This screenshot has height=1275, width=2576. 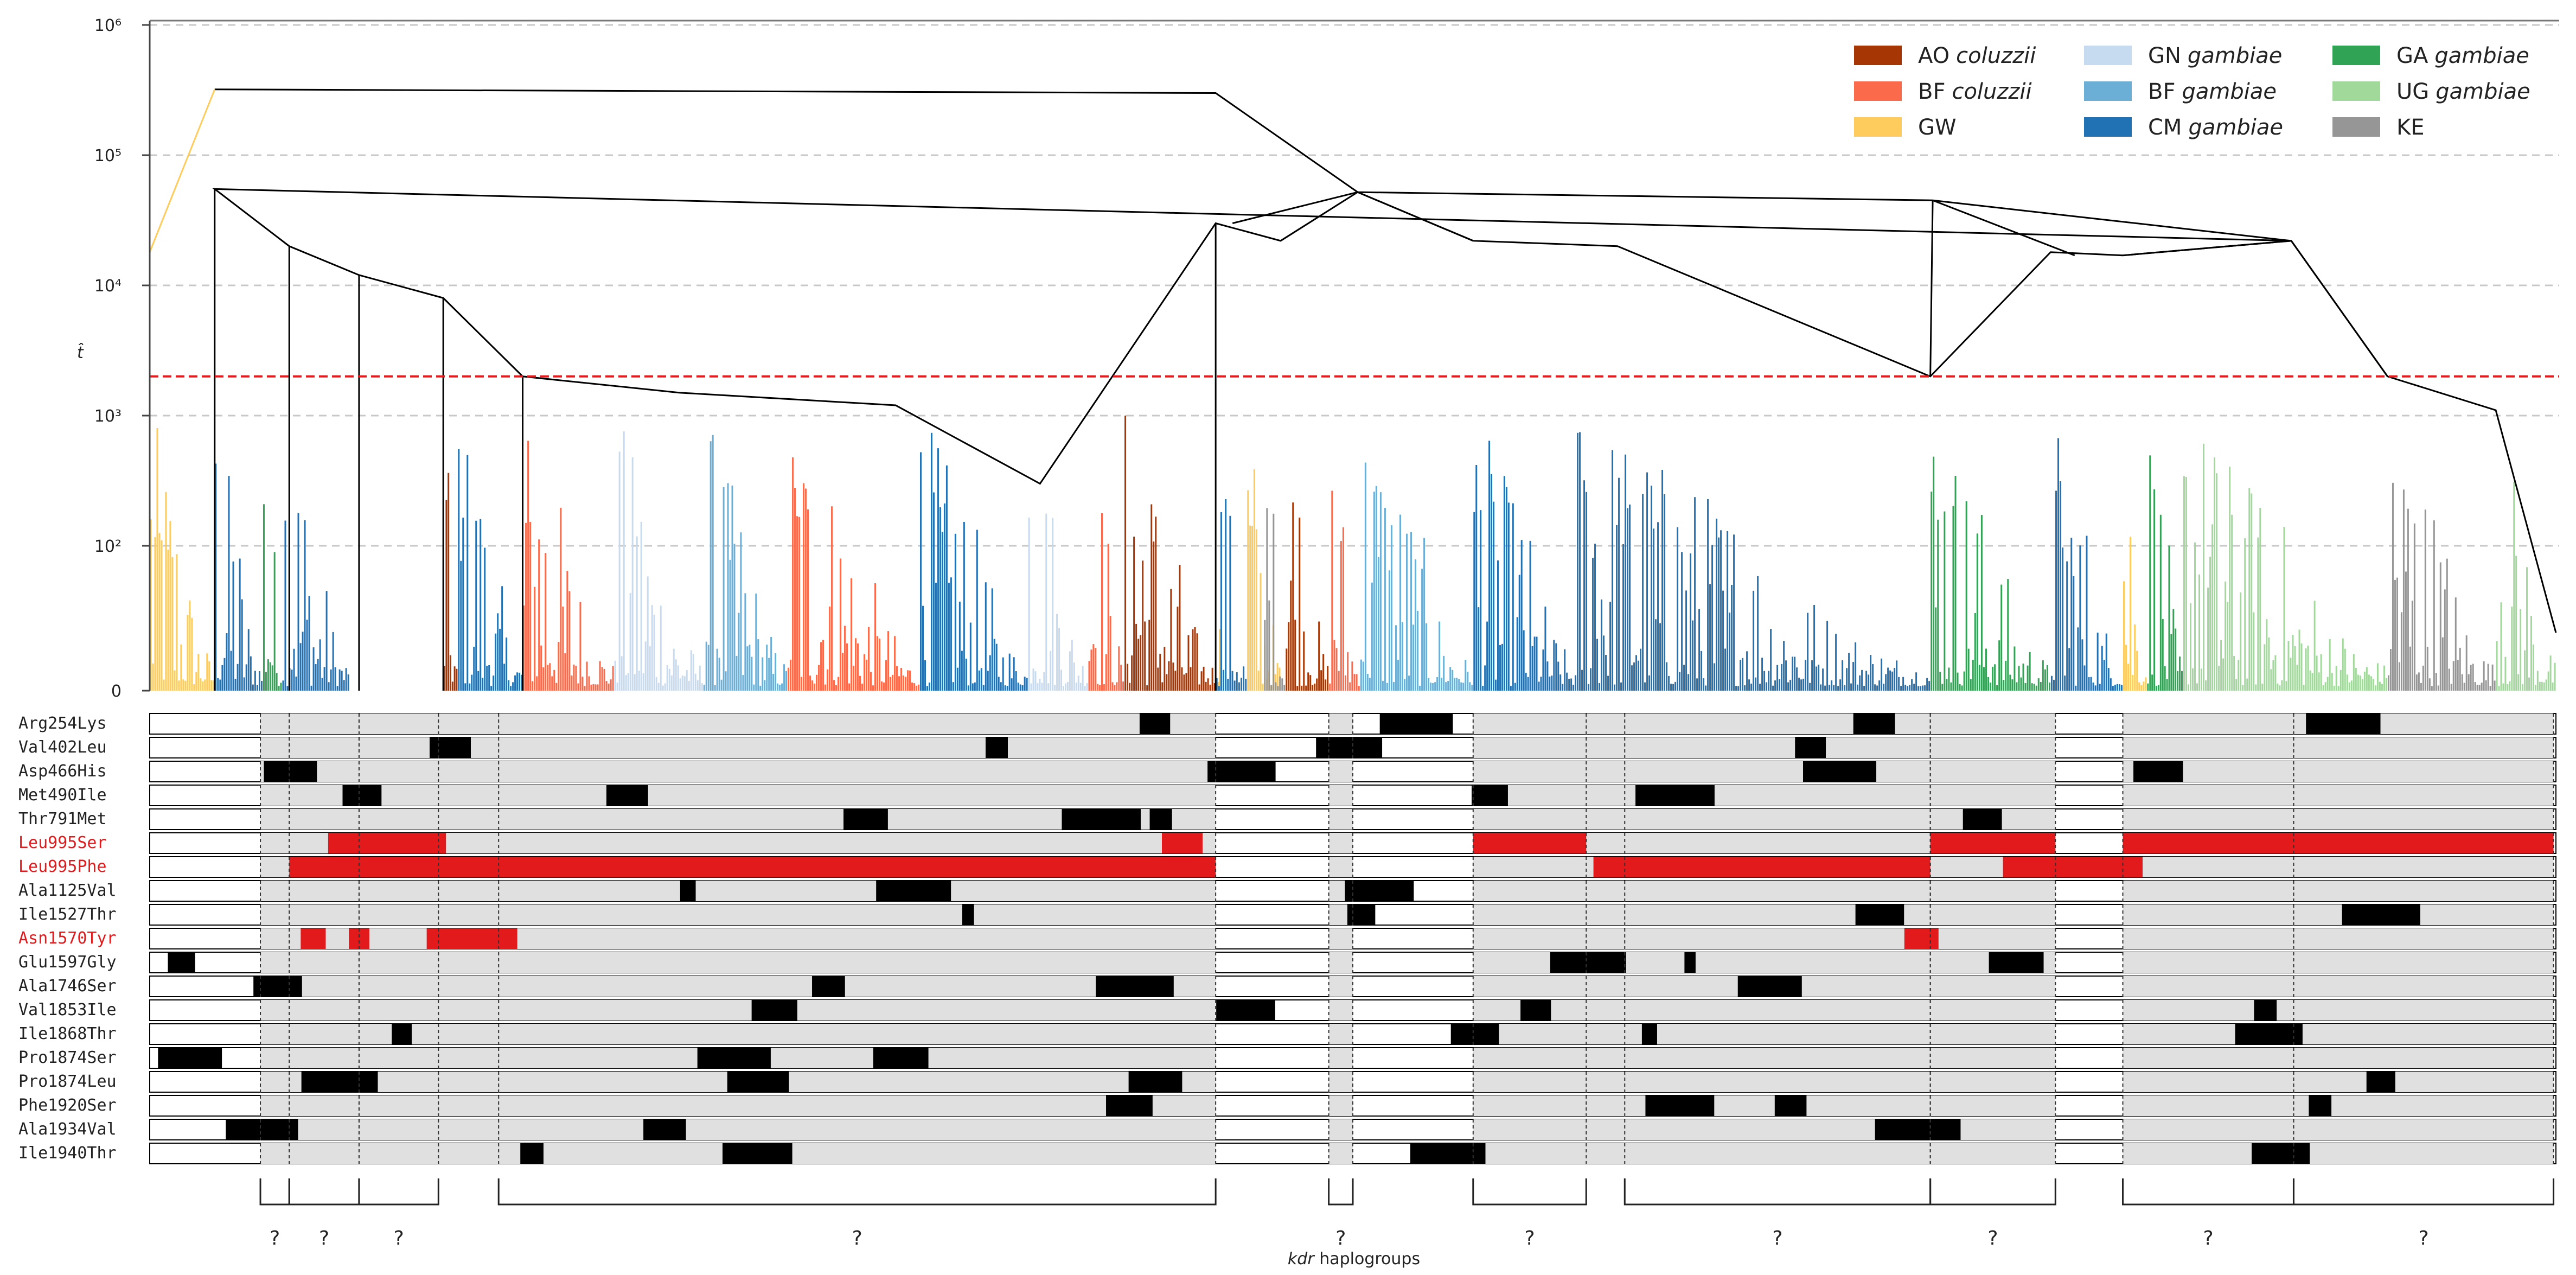 What do you see at coordinates (1287, 724) in the screenshot?
I see `mutation-row: Arg254Lys` at bounding box center [1287, 724].